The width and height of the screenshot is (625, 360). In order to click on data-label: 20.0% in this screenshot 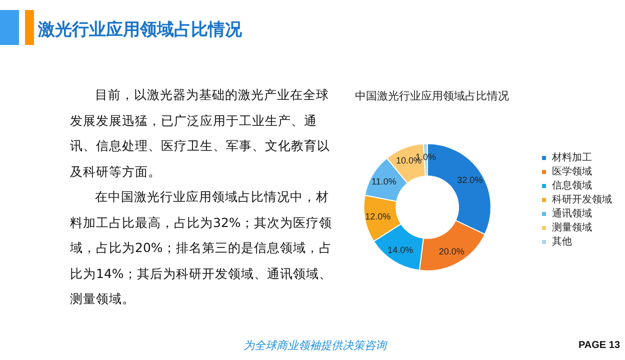, I will do `click(451, 251)`.